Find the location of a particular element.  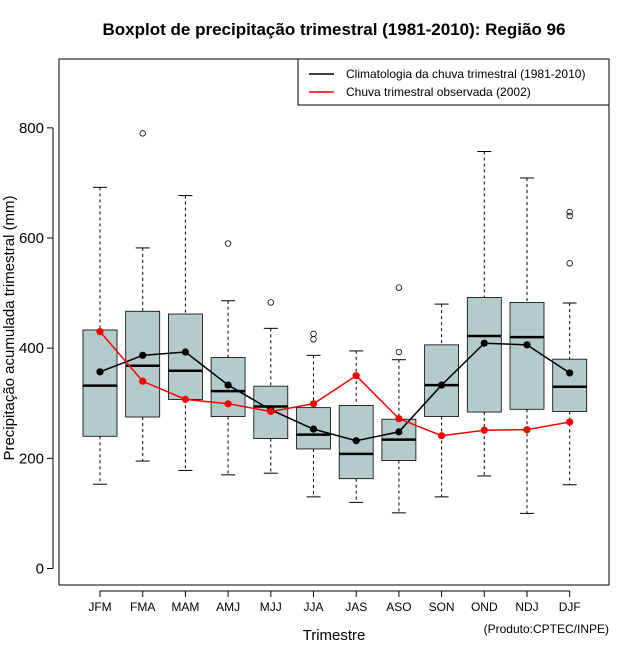

series-layer is located at coordinates (335, 386).